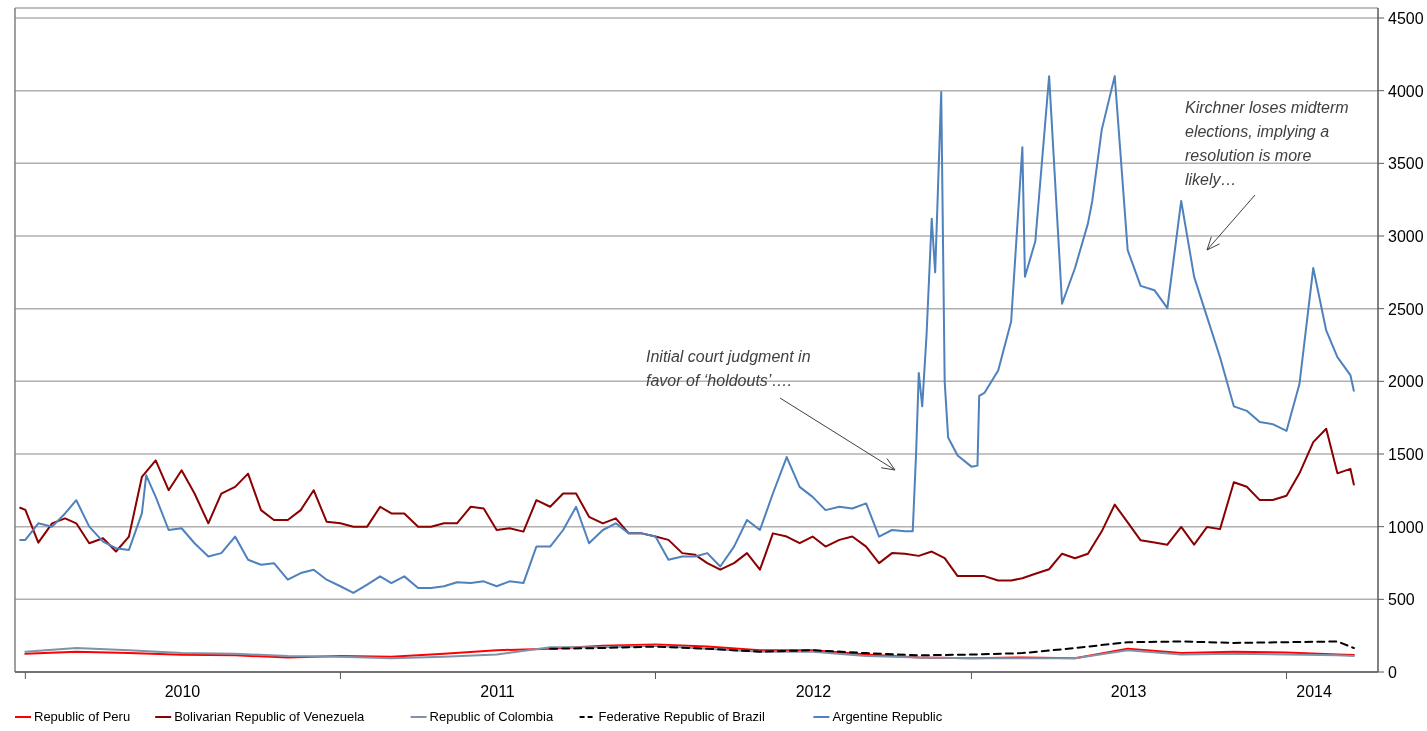 The height and width of the screenshot is (731, 1427). Describe the element at coordinates (1392, 672) in the screenshot. I see `y-tick-label: 0` at that location.